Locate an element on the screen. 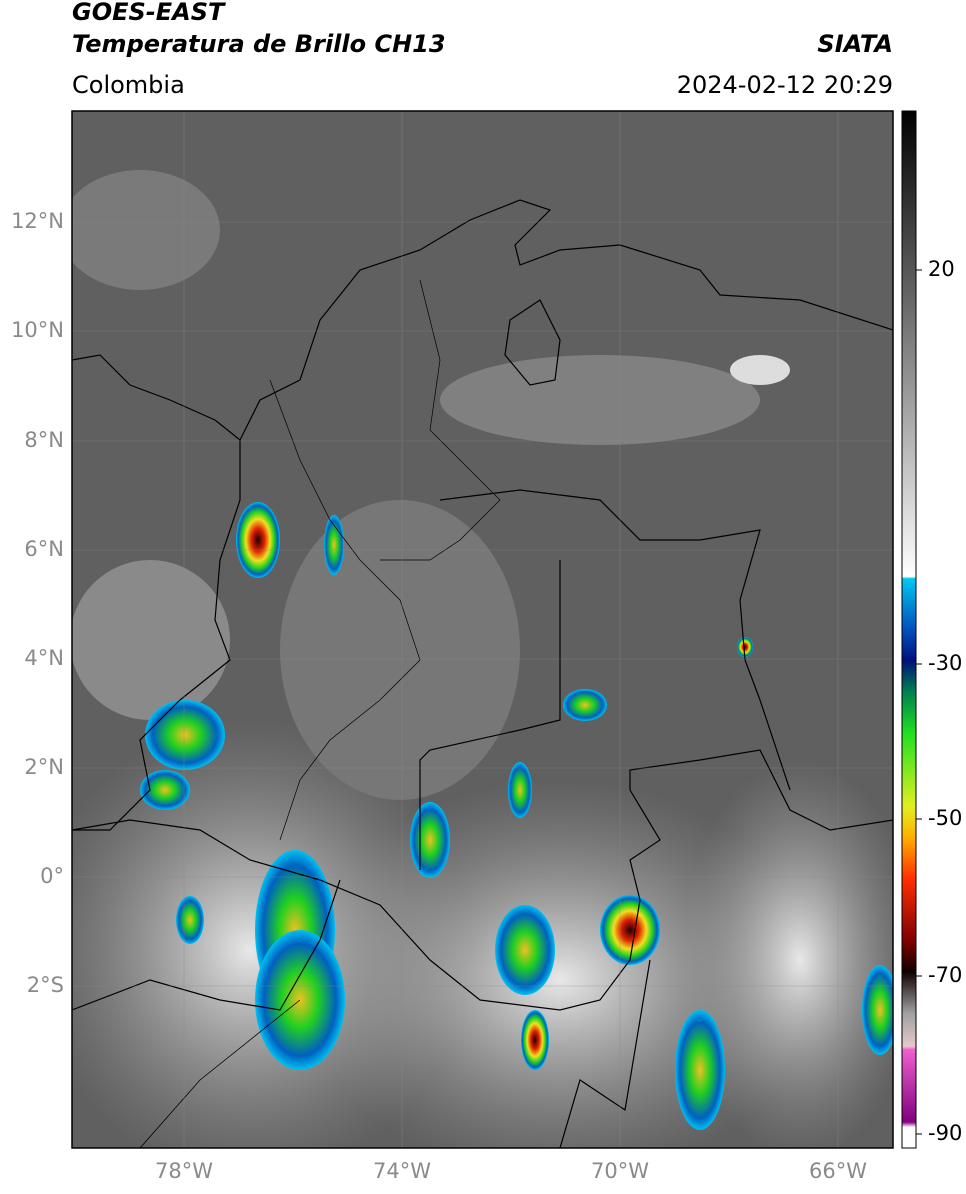  satellite-title: GOES-EAST is located at coordinates (149, 13).